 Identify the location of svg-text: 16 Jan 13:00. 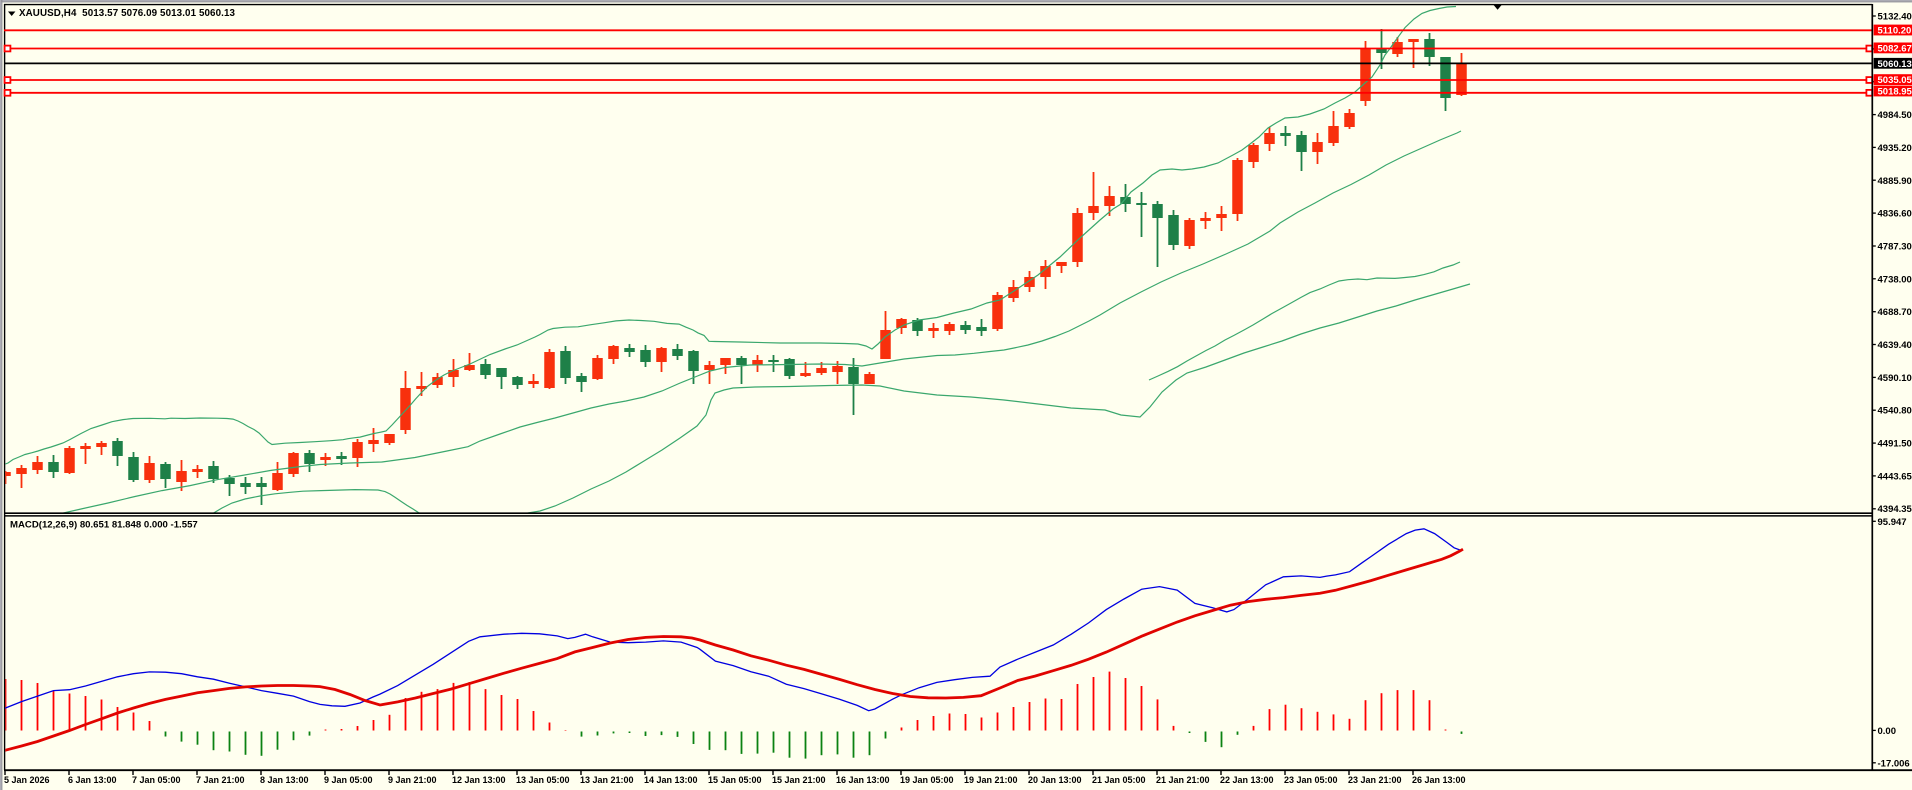
(863, 780).